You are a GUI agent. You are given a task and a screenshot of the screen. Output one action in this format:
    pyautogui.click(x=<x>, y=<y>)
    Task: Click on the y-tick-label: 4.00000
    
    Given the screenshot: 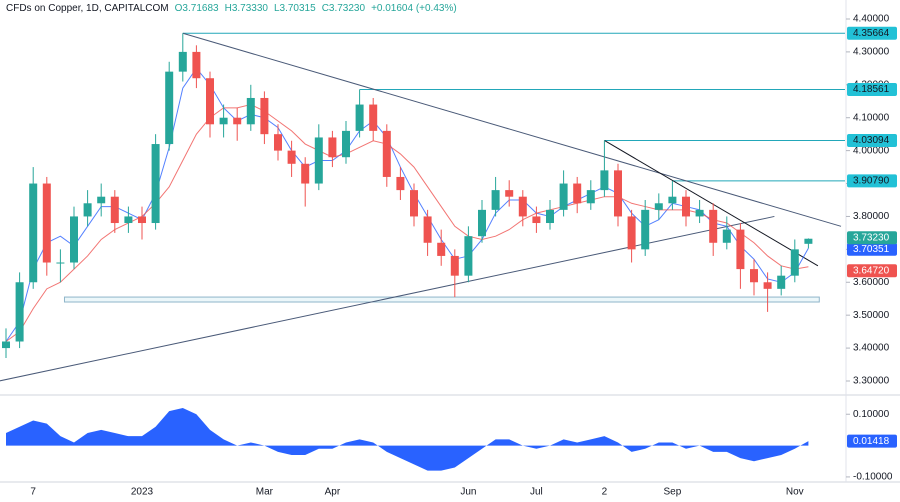 What is the action you would take?
    pyautogui.click(x=871, y=150)
    